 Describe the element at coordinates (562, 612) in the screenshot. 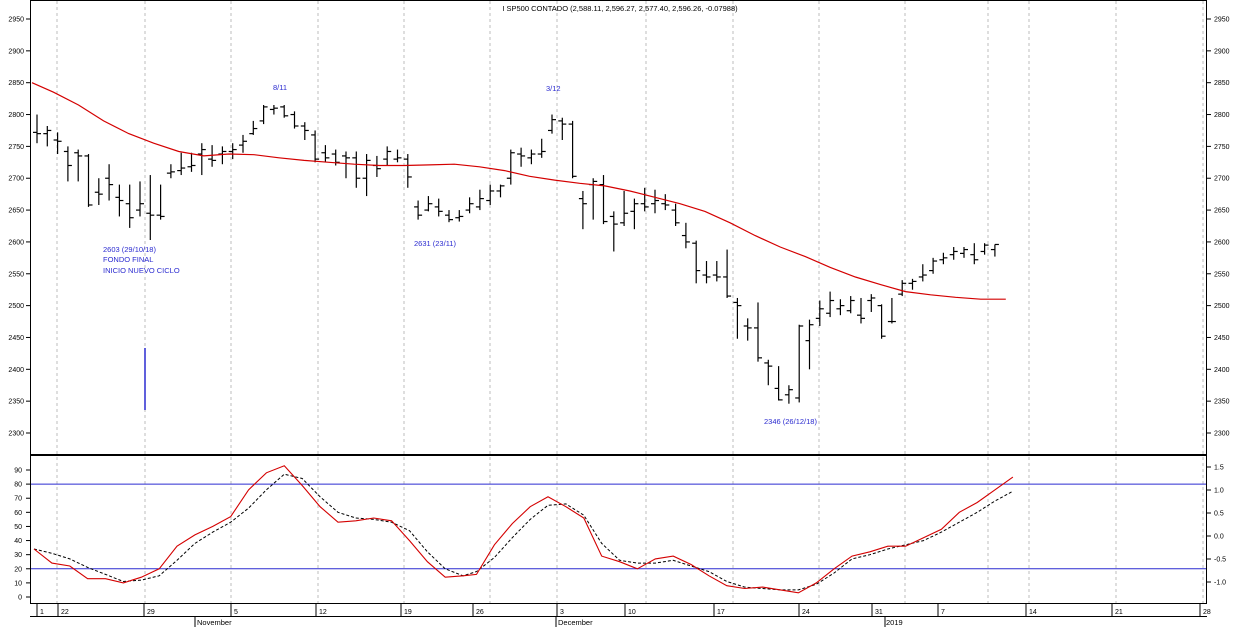

I see `date-tick-label-7: 3` at that location.